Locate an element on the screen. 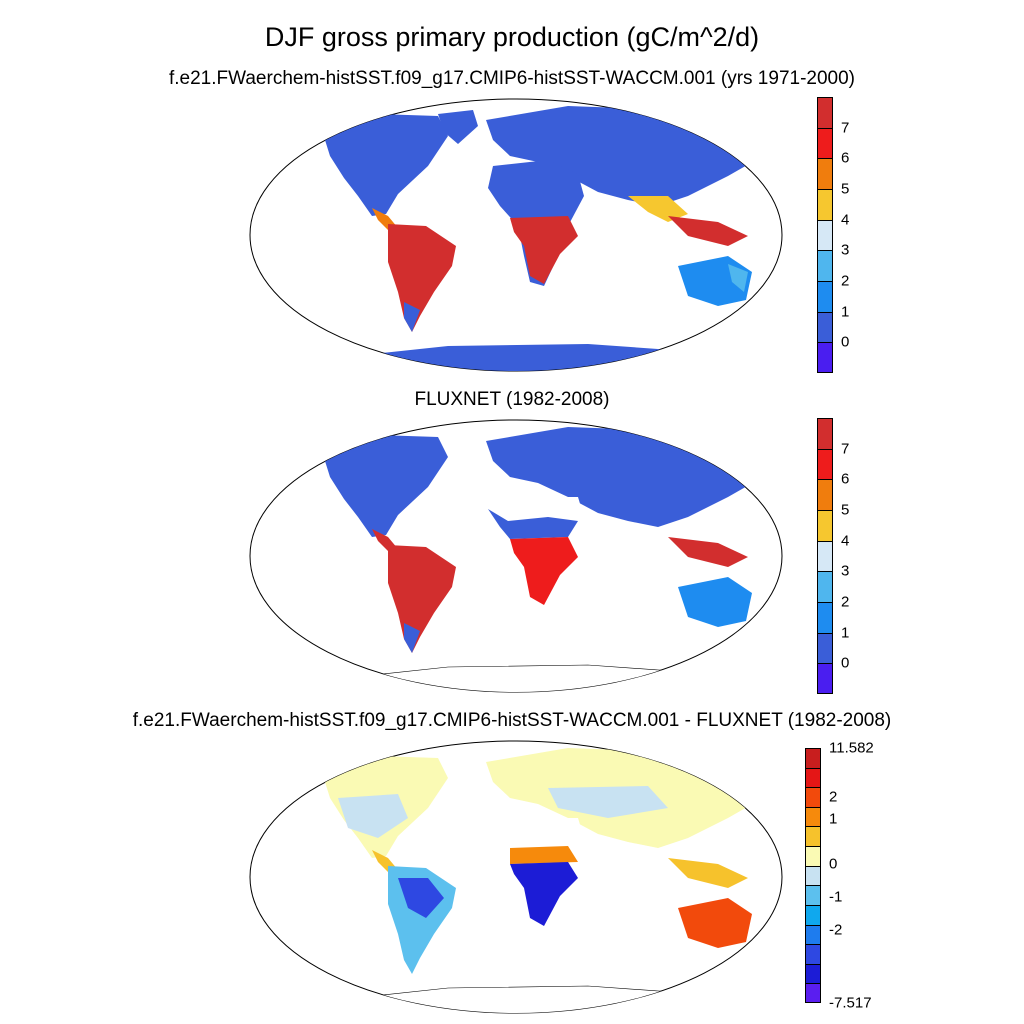 This screenshot has width=1024, height=1024. world-map-fluxnet is located at coordinates (516, 556).